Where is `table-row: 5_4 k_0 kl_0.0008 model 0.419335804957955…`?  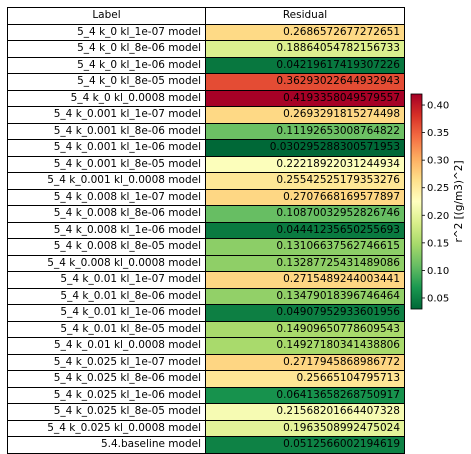
table-row: 5_4 k_0 kl_0.0008 model 0.419335804957955… is located at coordinates (206, 98).